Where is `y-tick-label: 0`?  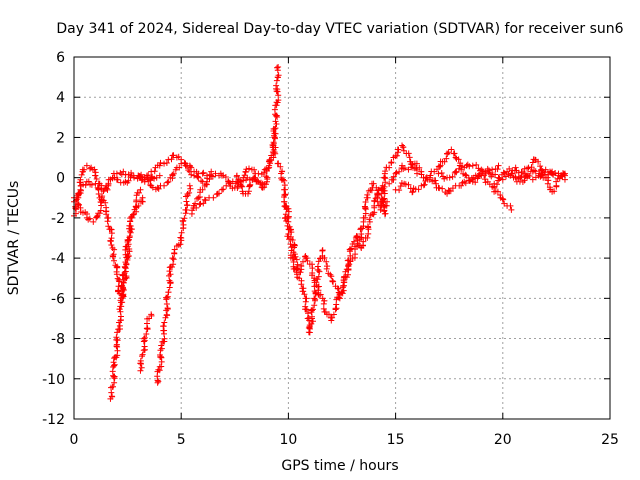
y-tick-label: 0 is located at coordinates (60, 179).